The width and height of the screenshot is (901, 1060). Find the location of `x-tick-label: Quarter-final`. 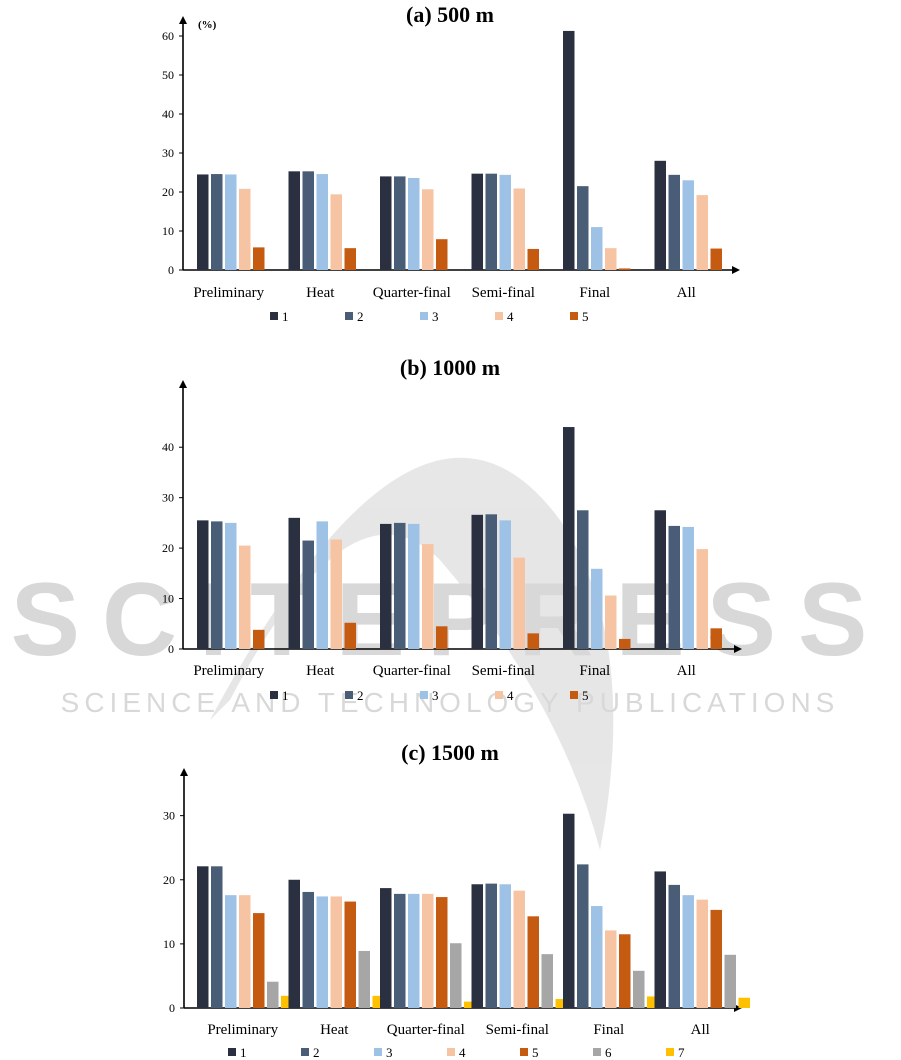

x-tick-label: Quarter-final is located at coordinates (426, 1030).